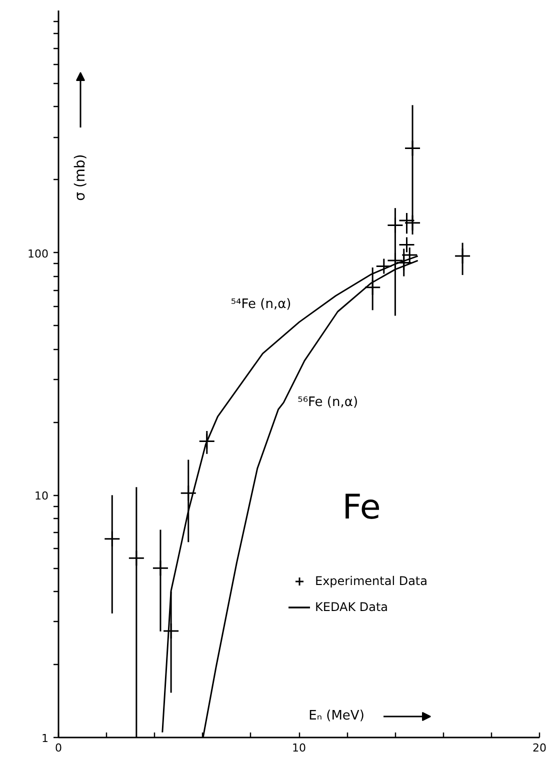 This screenshot has height=772, width=547. What do you see at coordinates (299, 748) in the screenshot?
I see `x-tick-label: 10` at bounding box center [299, 748].